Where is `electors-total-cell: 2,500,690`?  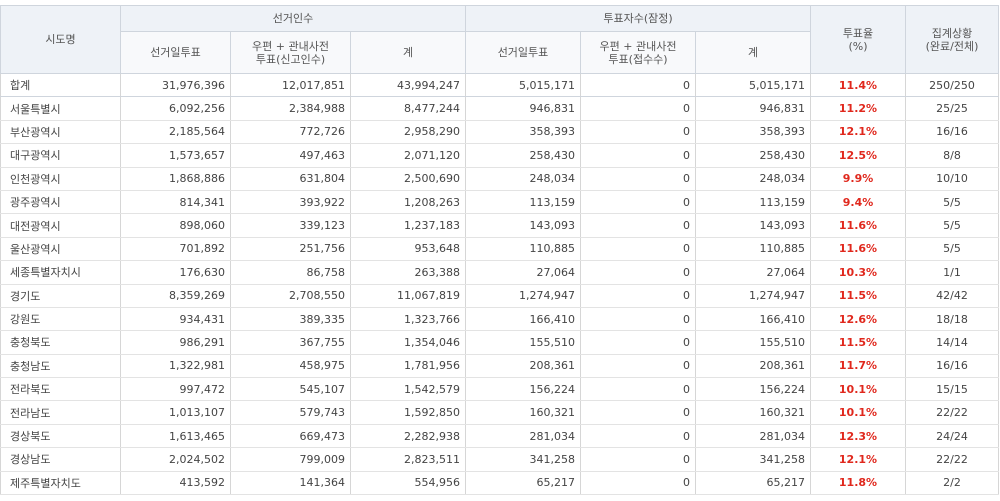 electors-total-cell: 2,500,690 is located at coordinates (408, 179).